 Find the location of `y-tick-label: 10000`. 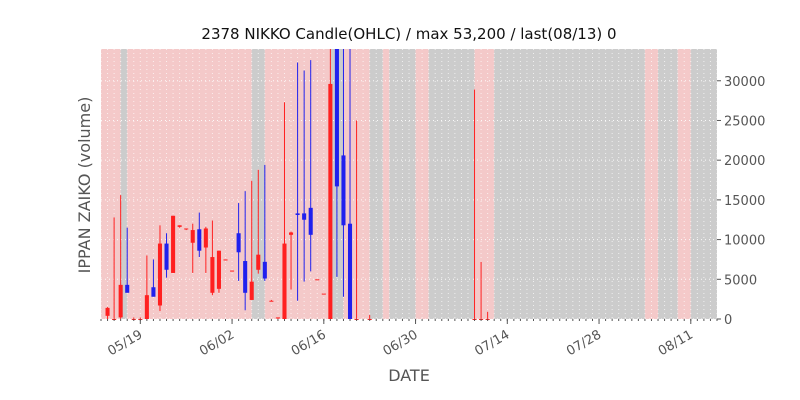

y-tick-label: 10000 is located at coordinates (744, 241).